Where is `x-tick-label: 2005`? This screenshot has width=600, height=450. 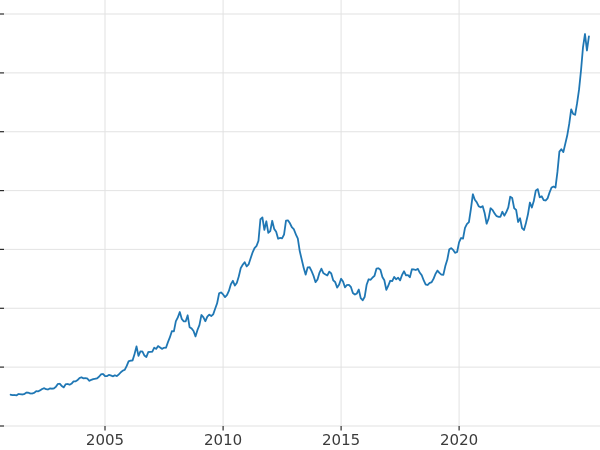 x-tick-label: 2005 is located at coordinates (105, 440).